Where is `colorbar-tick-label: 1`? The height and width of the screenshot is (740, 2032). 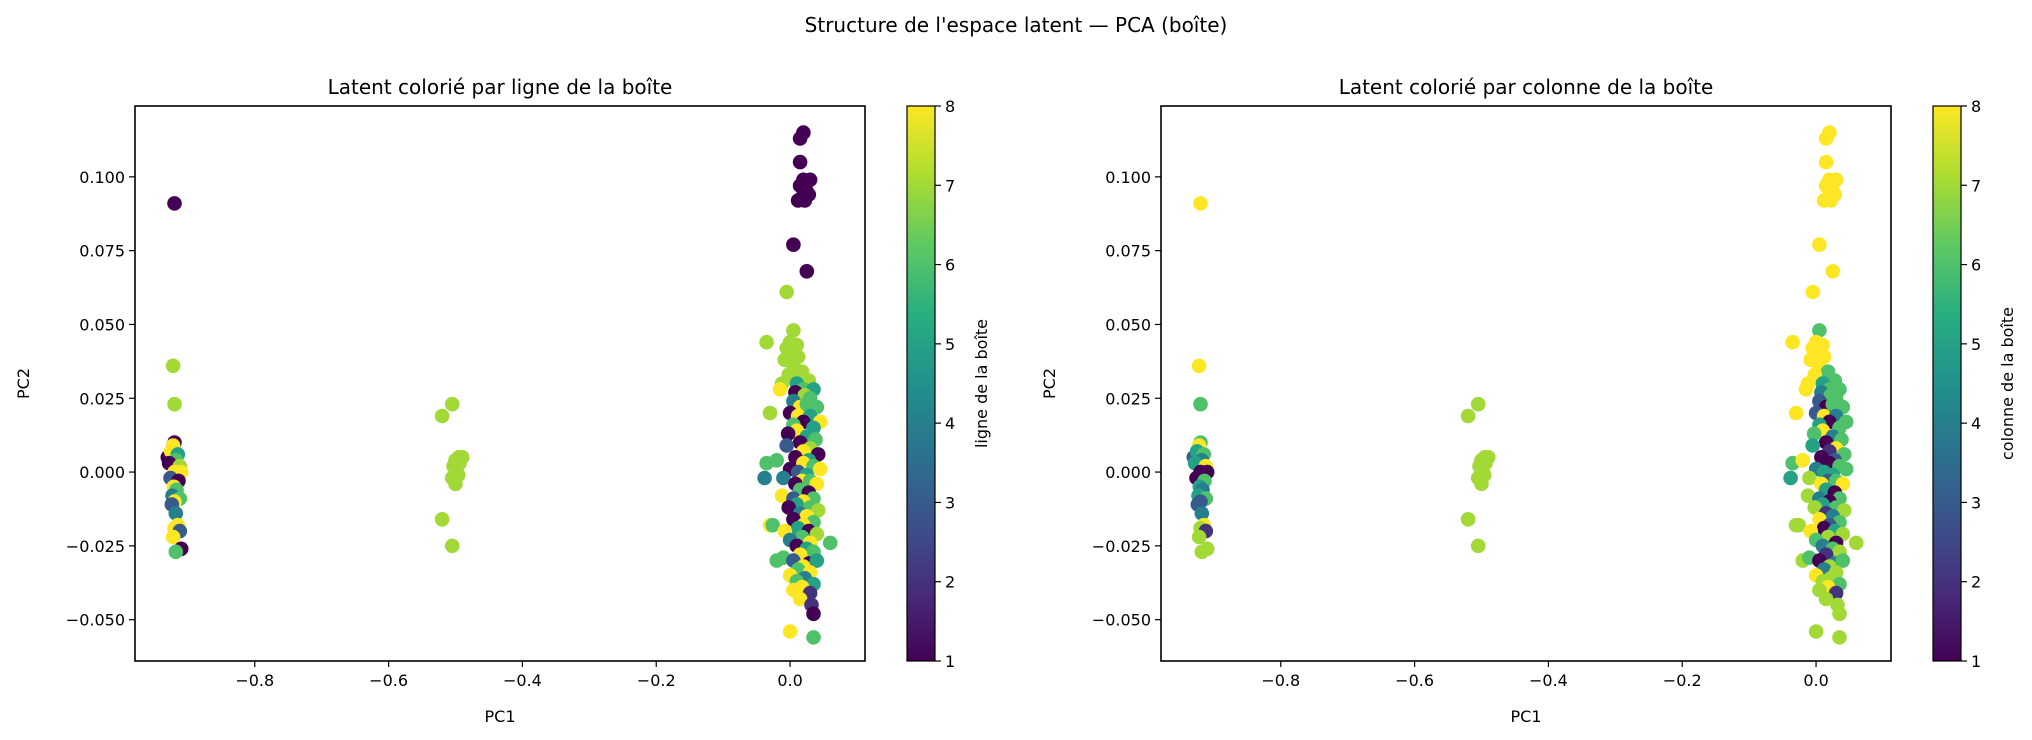 colorbar-tick-label: 1 is located at coordinates (950, 661).